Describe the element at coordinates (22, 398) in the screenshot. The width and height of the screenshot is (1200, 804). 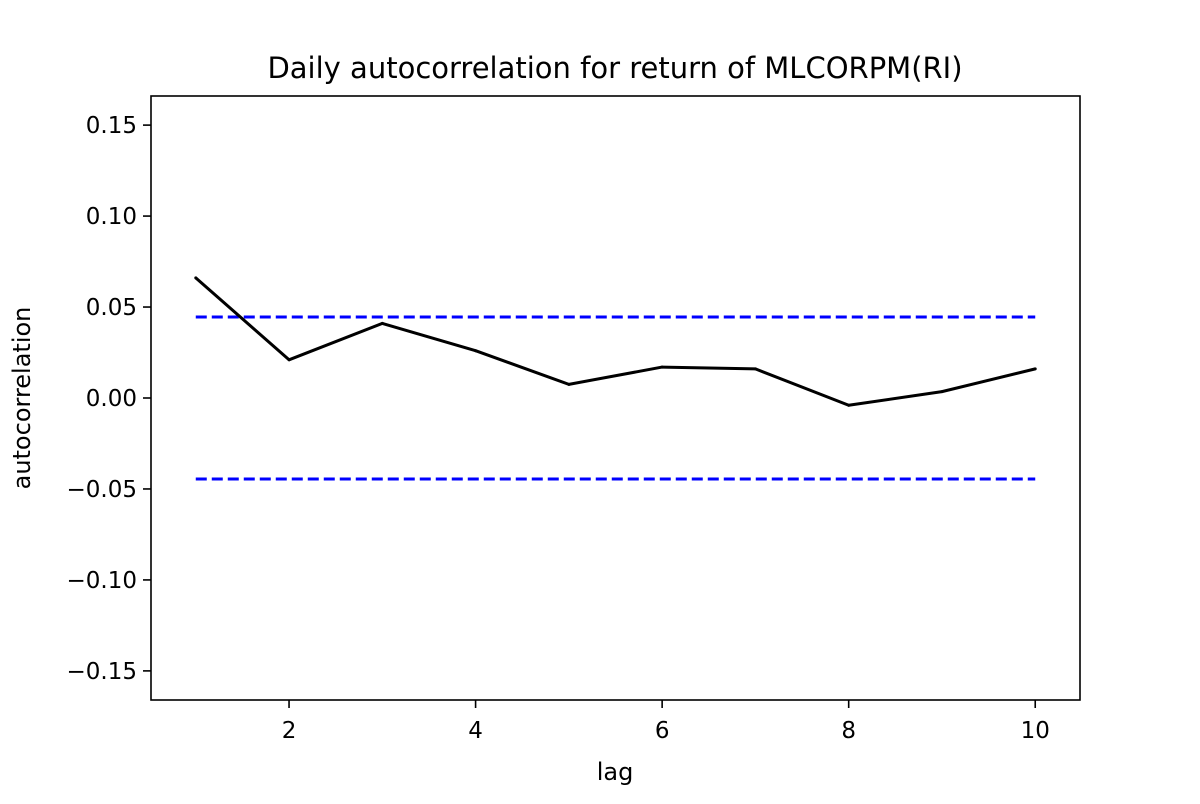
I see `y-axis-label: autocorrelation` at that location.